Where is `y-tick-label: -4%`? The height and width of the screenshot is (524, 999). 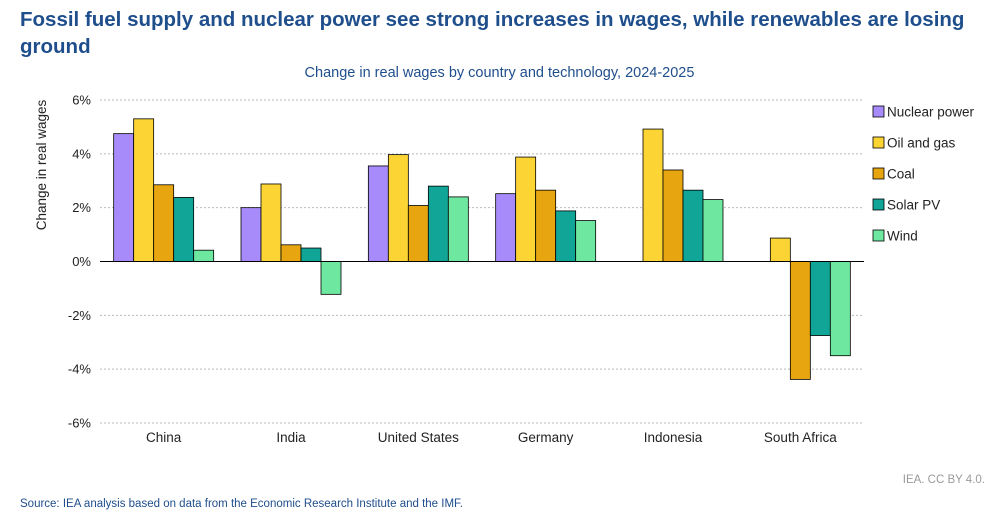
y-tick-label: -4% is located at coordinates (80, 369).